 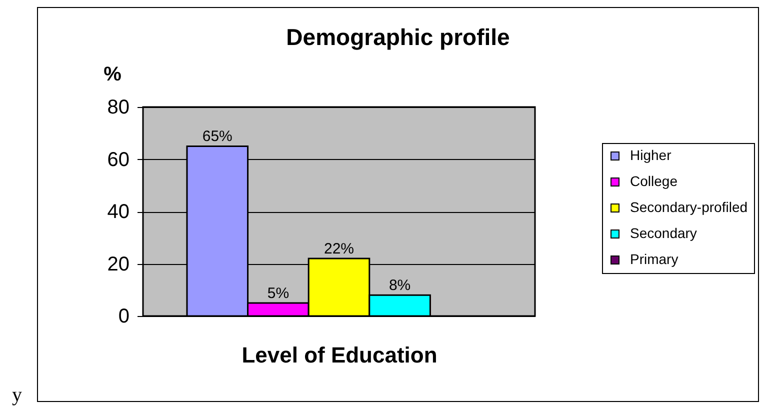 I want to click on chart-title: Demographic profile, so click(x=398, y=37).